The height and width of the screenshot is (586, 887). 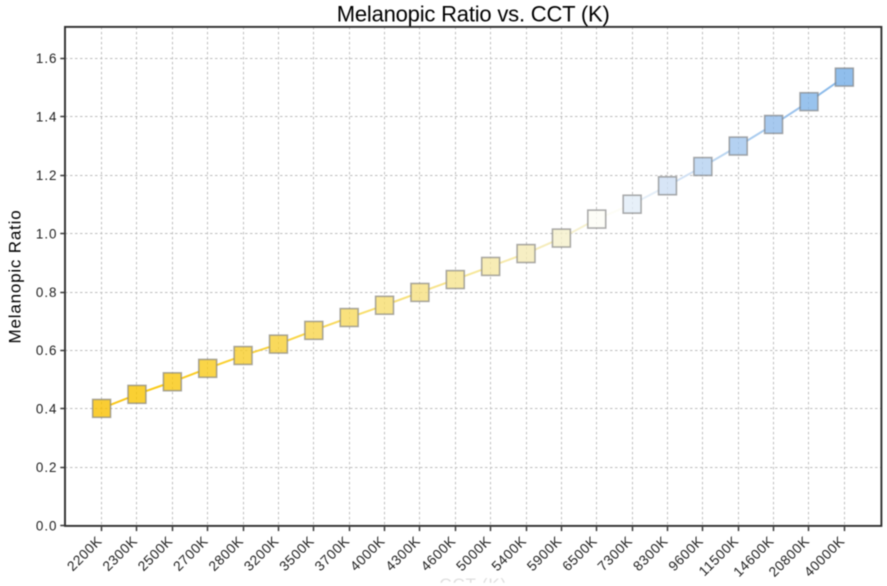 What do you see at coordinates (15, 277) in the screenshot?
I see `svg-text: Melanopic Ratio` at bounding box center [15, 277].